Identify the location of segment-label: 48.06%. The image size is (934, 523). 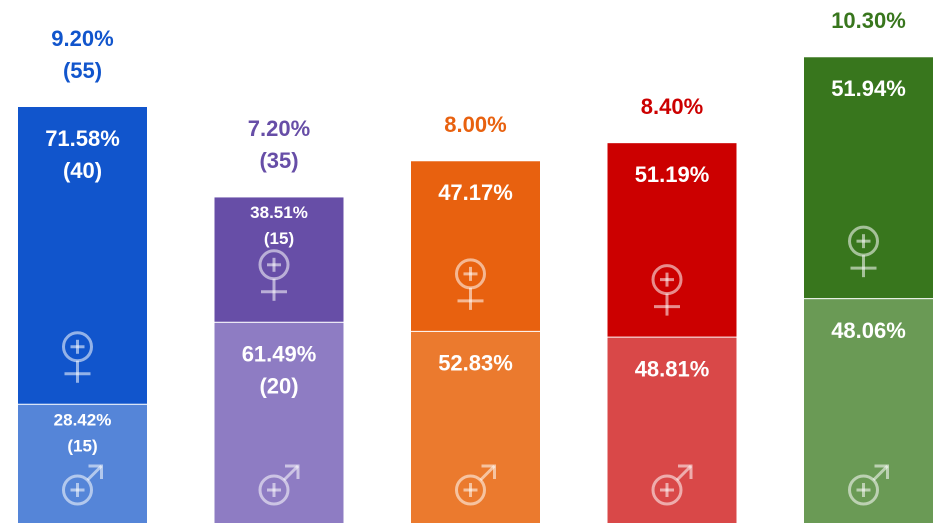
(868, 330).